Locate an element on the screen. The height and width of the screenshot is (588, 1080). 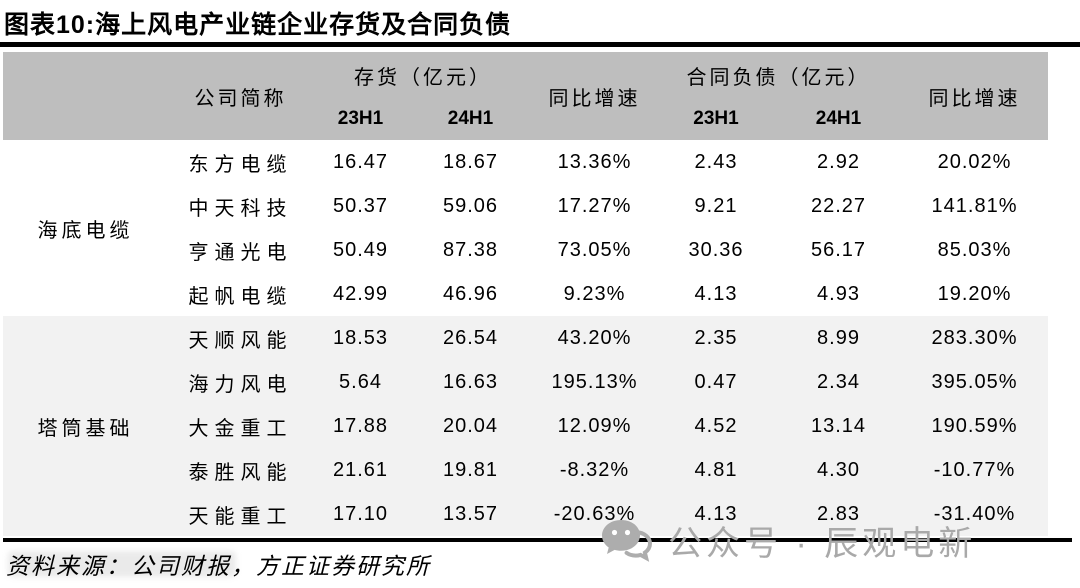
cell-cl-23h1: 0.47 is located at coordinates (716, 382).